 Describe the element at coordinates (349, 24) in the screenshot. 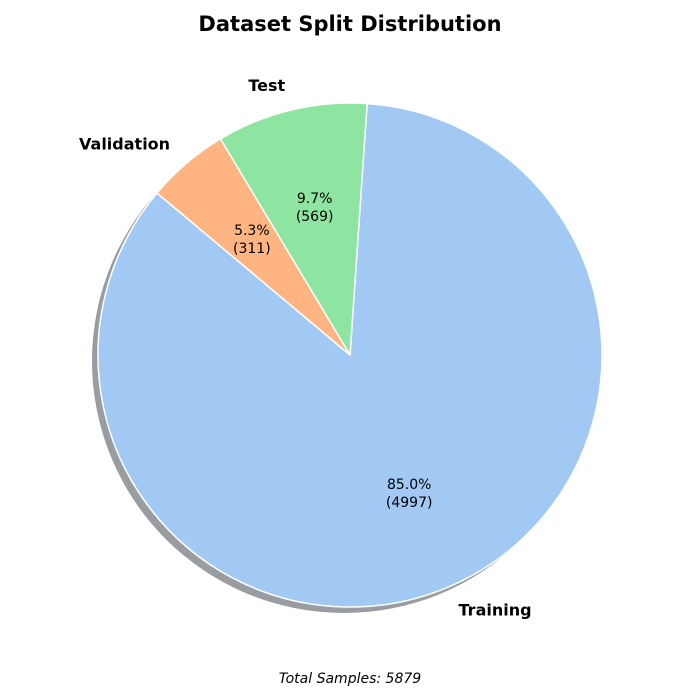

I see `chart-title: Dataset Split Distribution` at that location.